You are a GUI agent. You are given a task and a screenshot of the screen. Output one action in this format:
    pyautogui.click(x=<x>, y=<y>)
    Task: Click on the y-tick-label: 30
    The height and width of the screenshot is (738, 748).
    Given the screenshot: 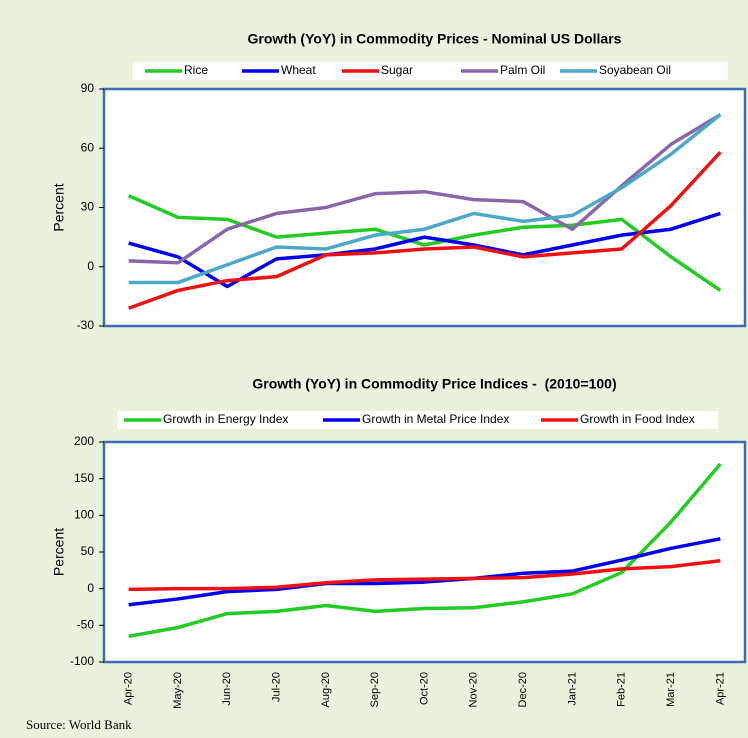 What is the action you would take?
    pyautogui.click(x=88, y=207)
    